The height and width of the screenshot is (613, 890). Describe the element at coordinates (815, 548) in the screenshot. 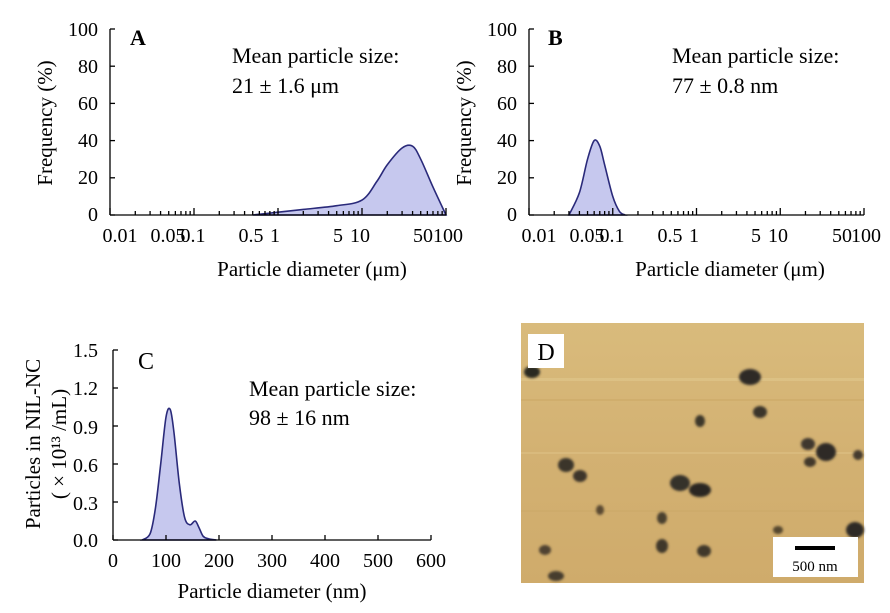

I see `scale-bar` at that location.